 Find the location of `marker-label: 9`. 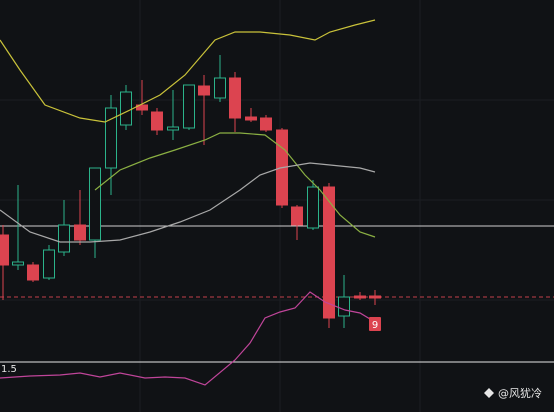

marker-label: 9 is located at coordinates (375, 325).